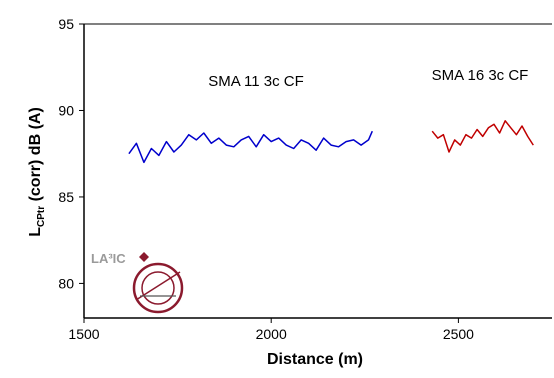 This screenshot has width=554, height=378. I want to click on logo-text: LA³IC, so click(108, 258).